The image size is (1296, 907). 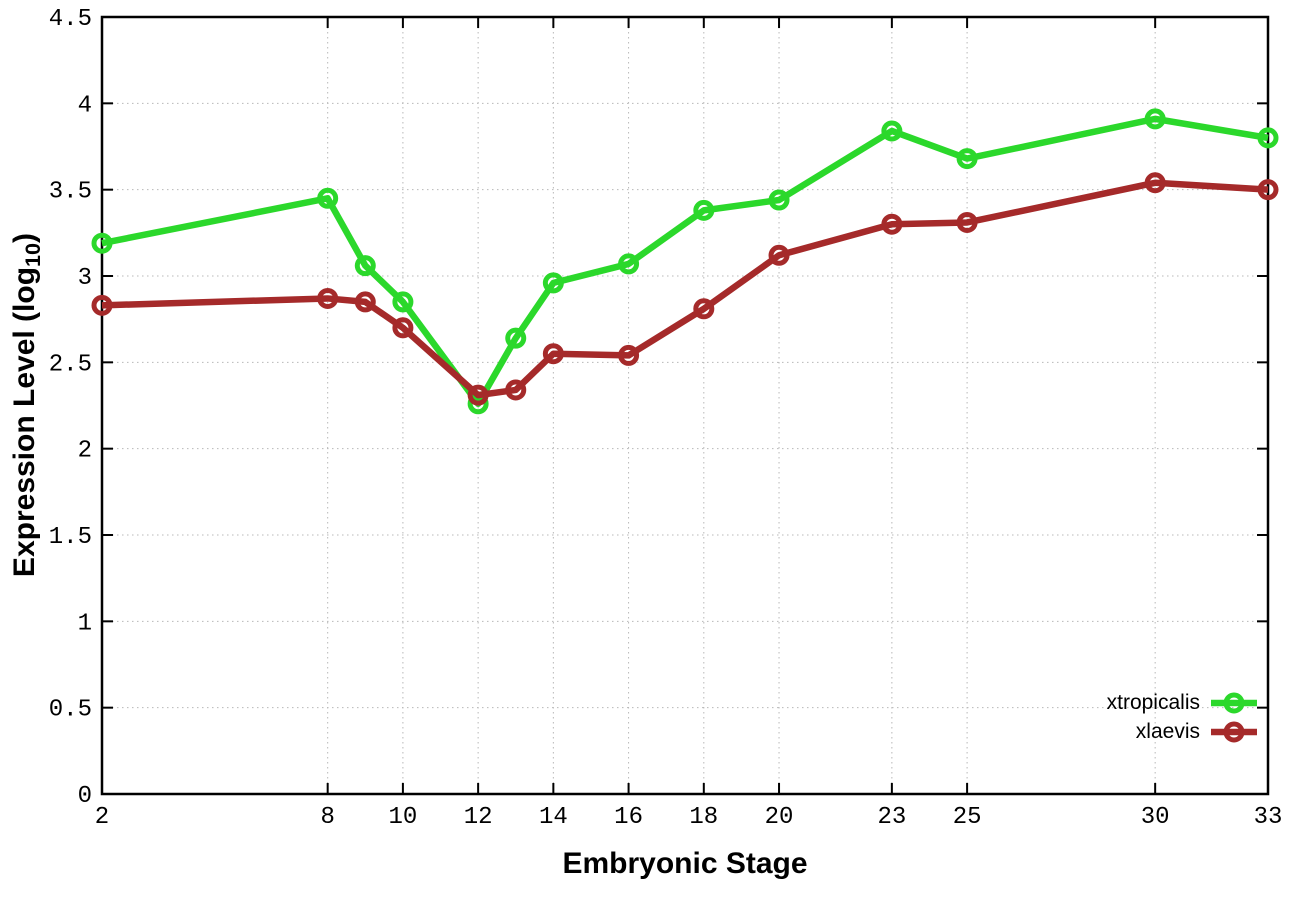 What do you see at coordinates (102, 817) in the screenshot?
I see `x-tick-label: 2` at bounding box center [102, 817].